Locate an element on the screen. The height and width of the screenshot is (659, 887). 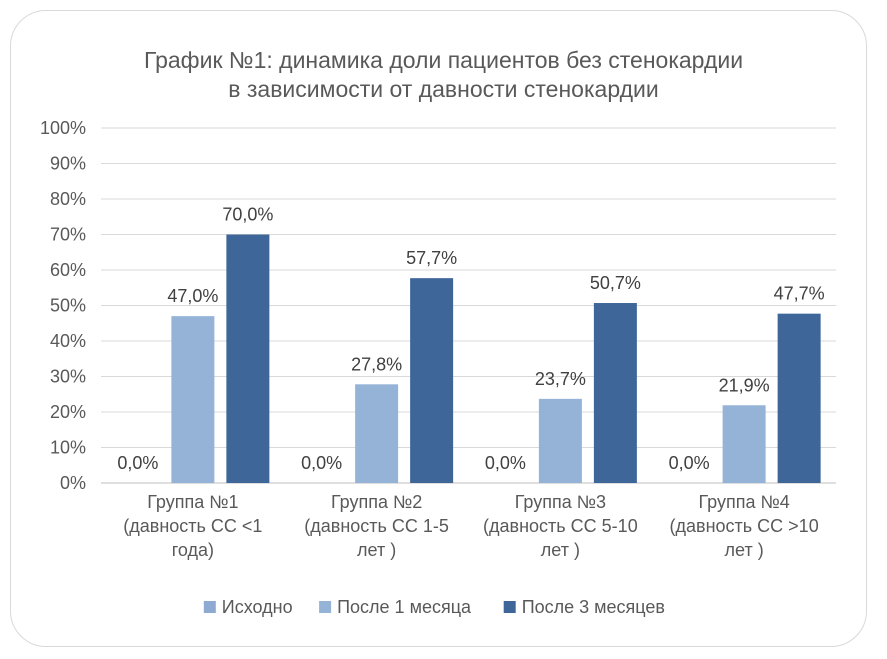
data-label: 23,7% is located at coordinates (560, 379).